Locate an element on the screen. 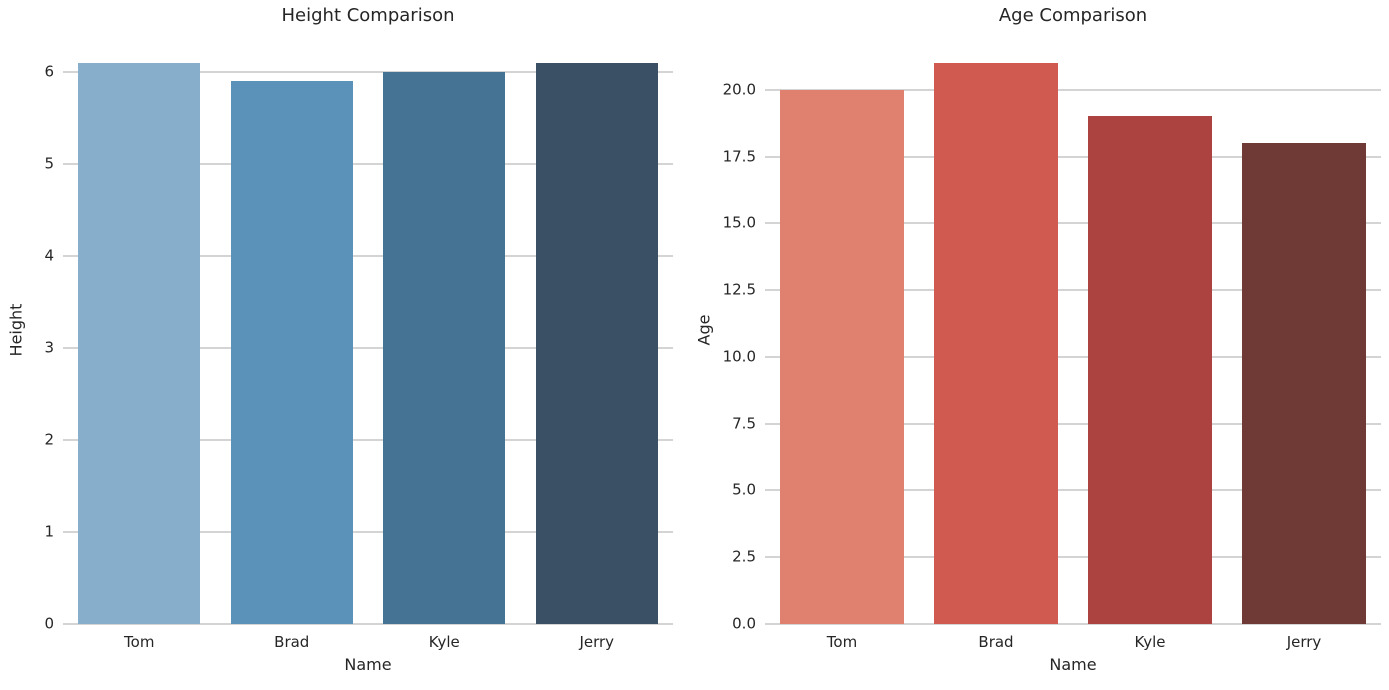 The height and width of the screenshot is (690, 1389). y-axis-label: Age is located at coordinates (704, 329).